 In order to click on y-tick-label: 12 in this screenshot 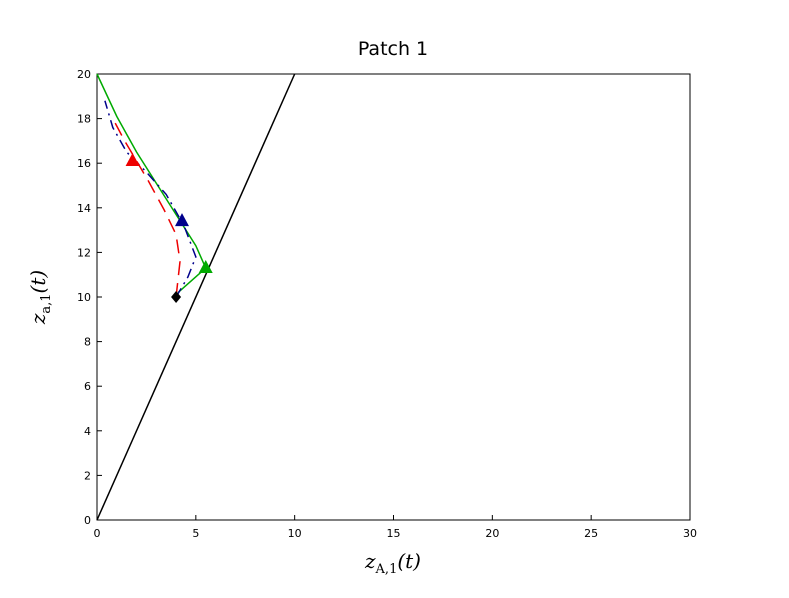, I will do `click(84, 252)`.